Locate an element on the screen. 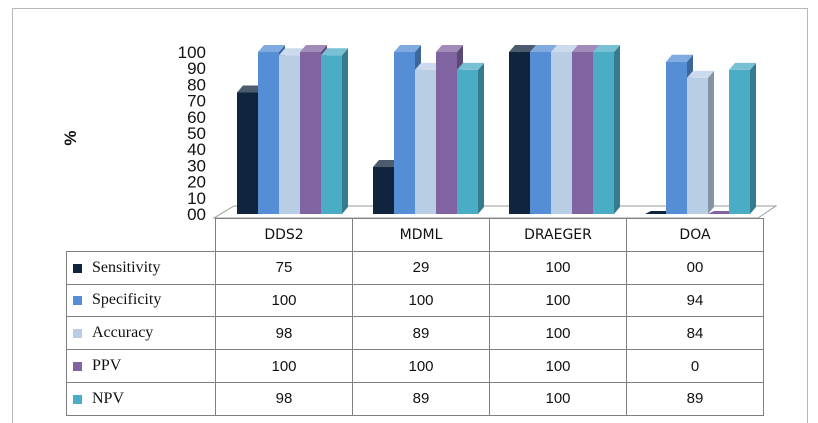 Image resolution: width=818 pixels, height=423 pixels. y-tick-label: 10 is located at coordinates (196, 198).